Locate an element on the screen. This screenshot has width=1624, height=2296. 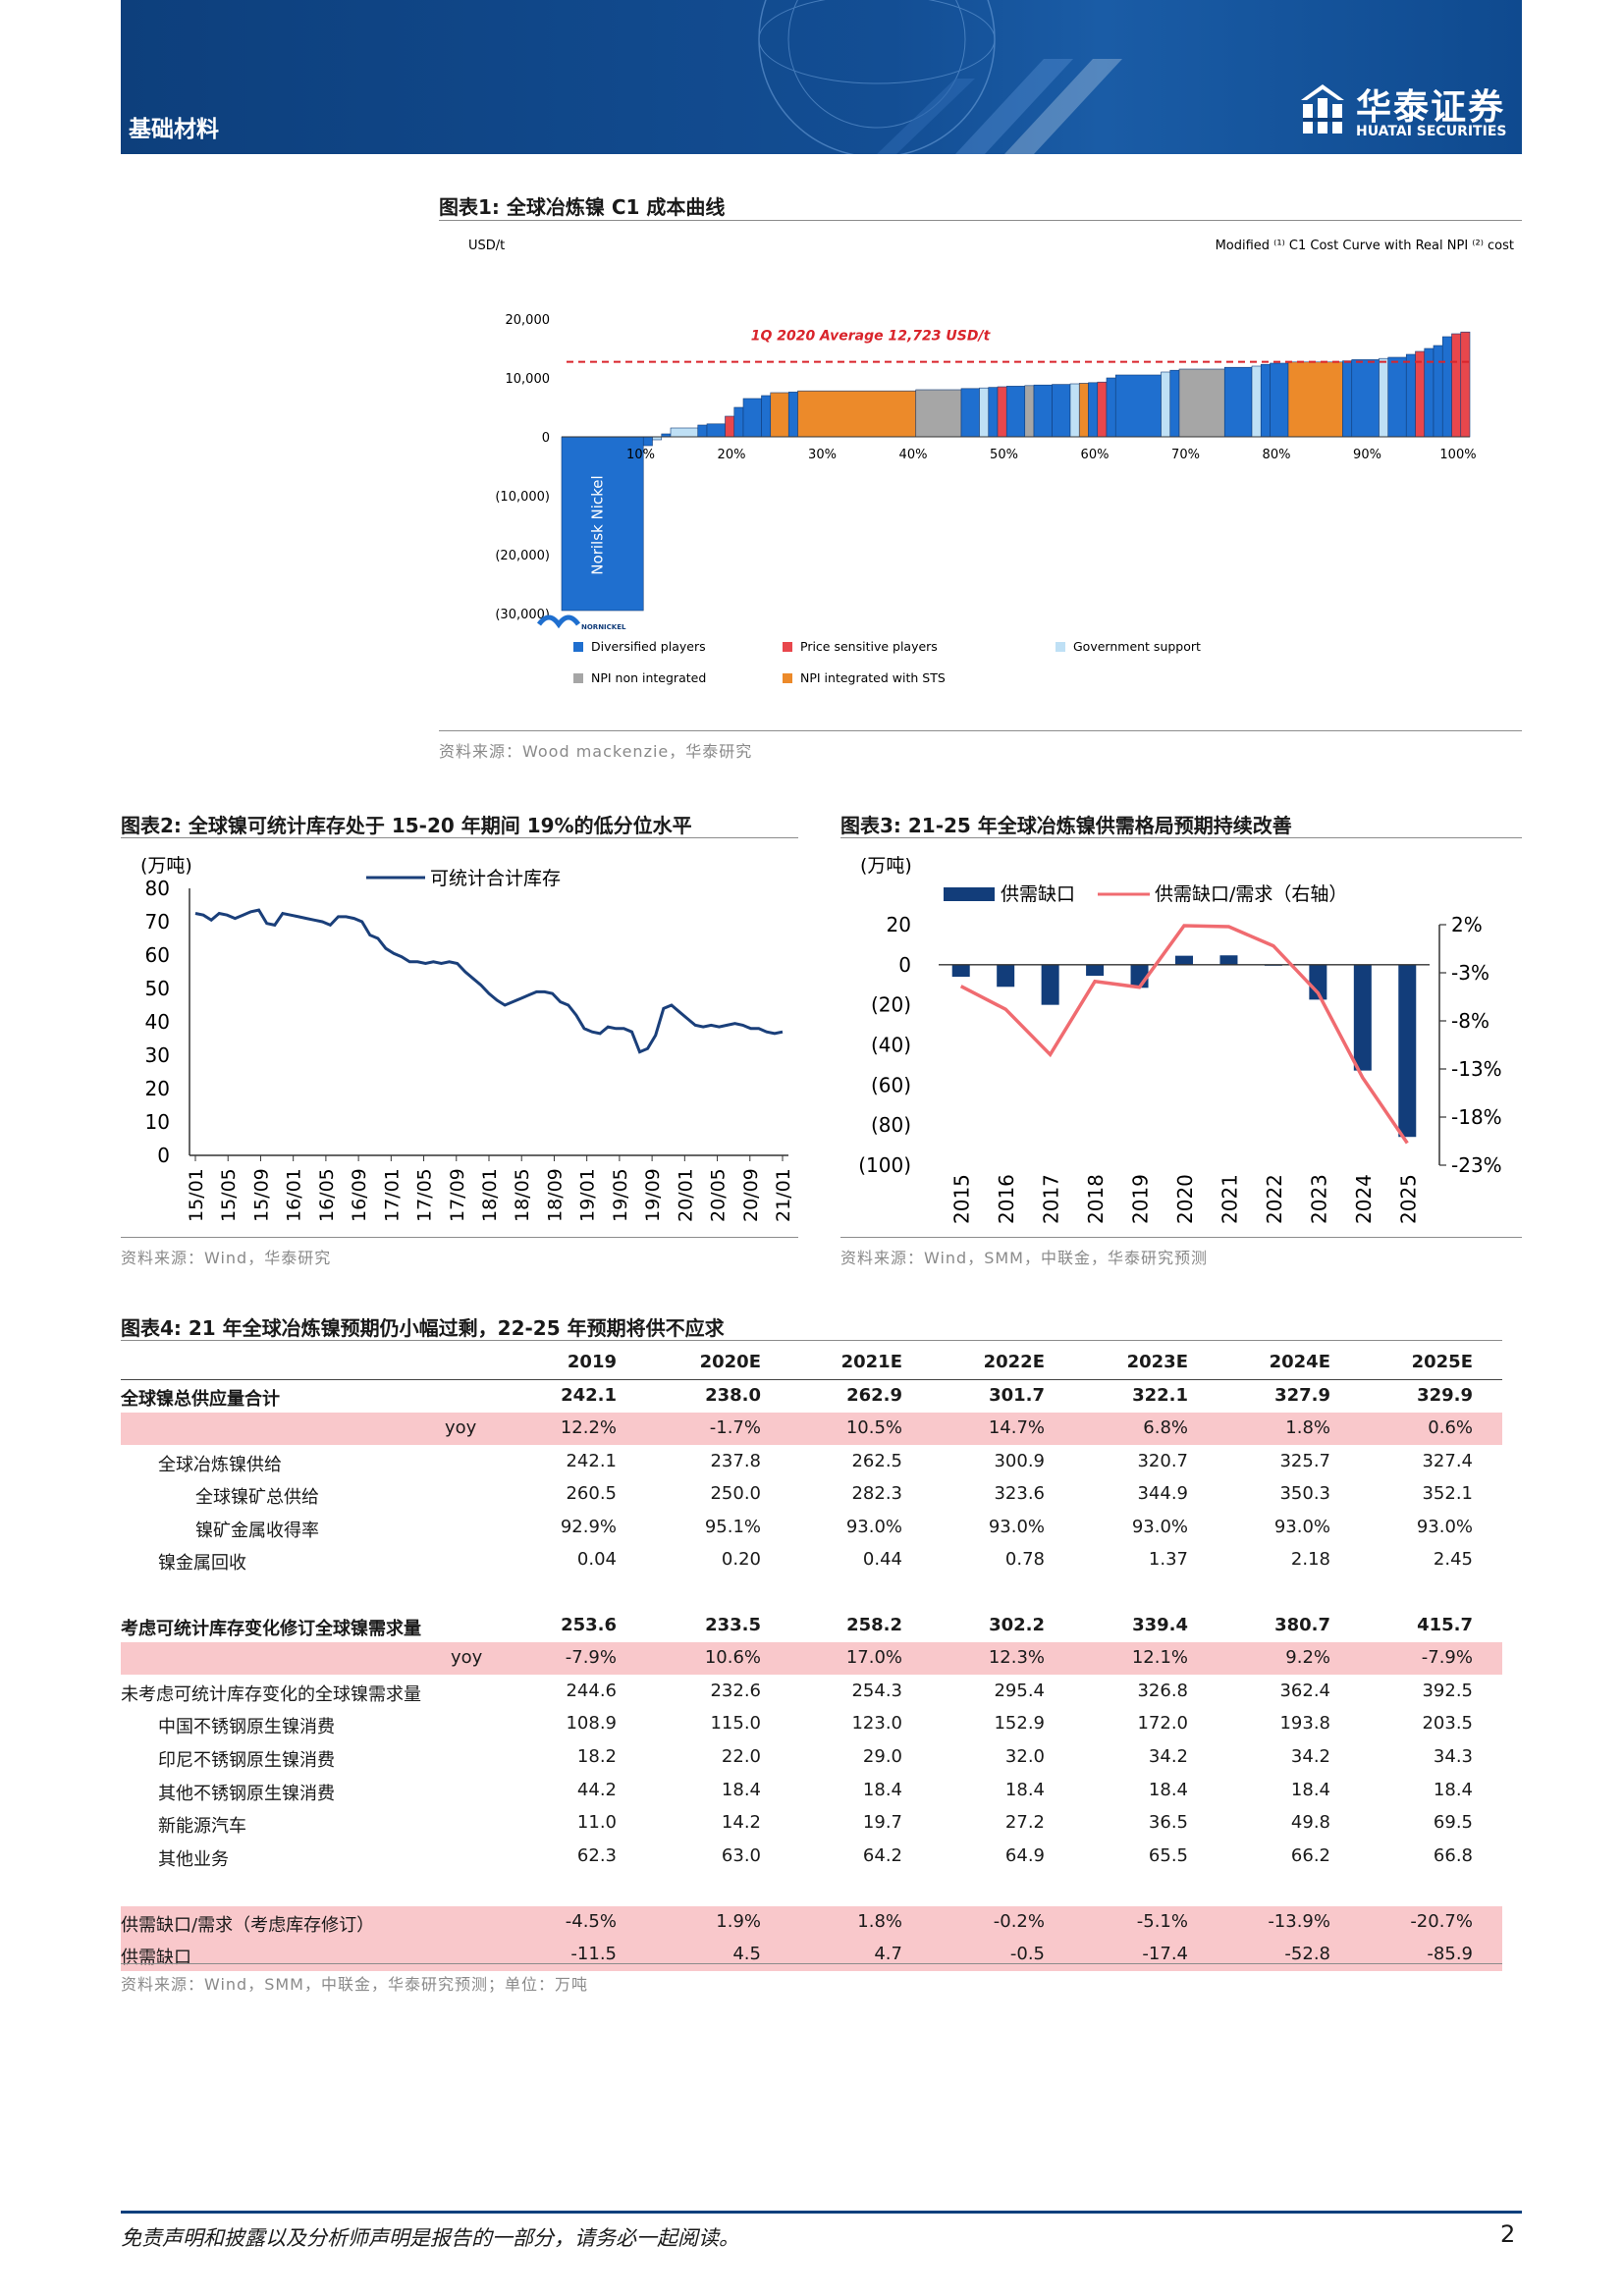
table-cell: 6.8% is located at coordinates (1165, 1427).